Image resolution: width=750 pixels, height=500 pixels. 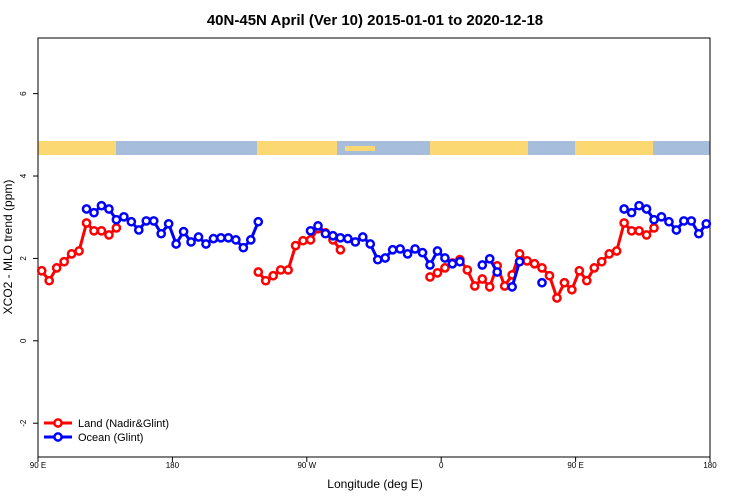 I want to click on x-tick-label: 90 W, so click(x=306, y=465).